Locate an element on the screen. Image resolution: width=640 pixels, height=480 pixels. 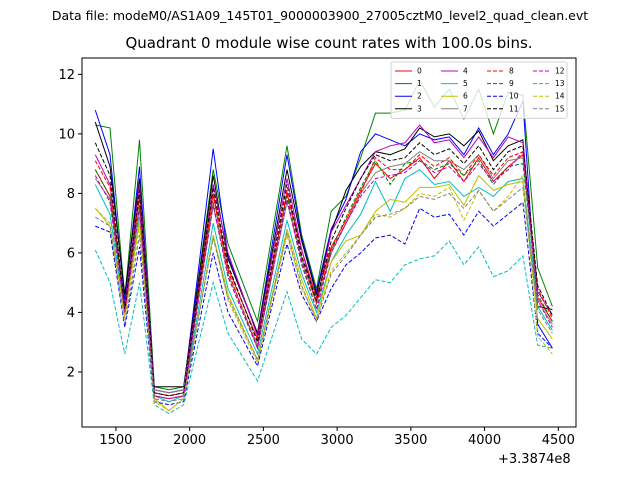
legend-label-10: 10 is located at coordinates (514, 96).